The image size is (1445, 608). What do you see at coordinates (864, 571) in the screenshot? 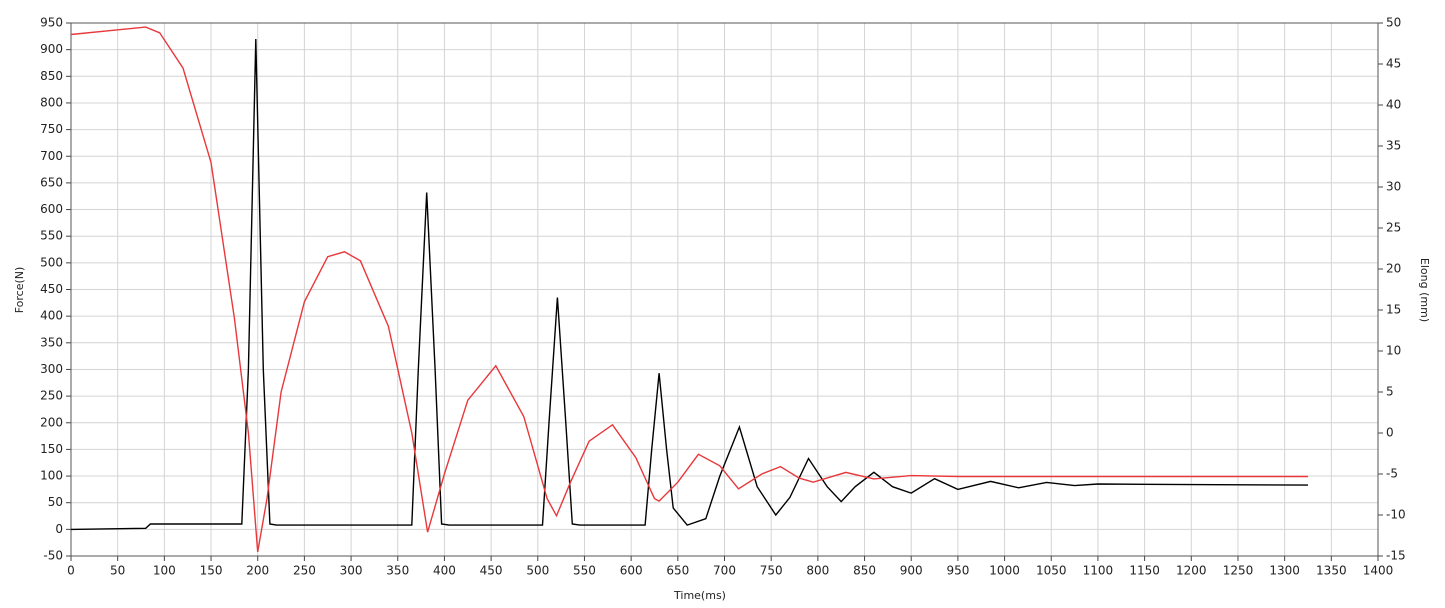
I see `x-tick-label: 850` at bounding box center [864, 571].